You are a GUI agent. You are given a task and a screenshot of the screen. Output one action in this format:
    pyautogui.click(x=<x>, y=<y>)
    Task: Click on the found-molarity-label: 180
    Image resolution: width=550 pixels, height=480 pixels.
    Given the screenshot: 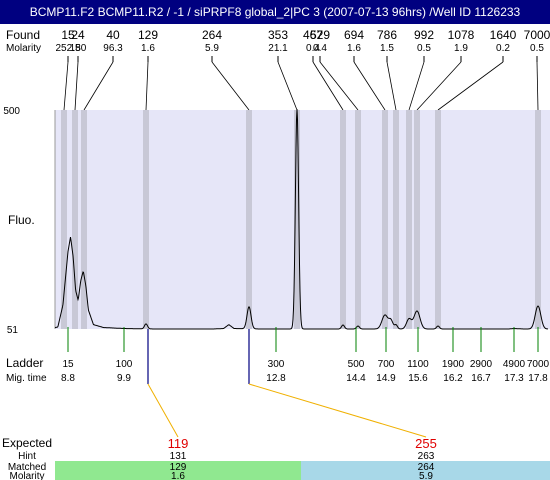 What is the action you would take?
    pyautogui.click(x=78, y=48)
    